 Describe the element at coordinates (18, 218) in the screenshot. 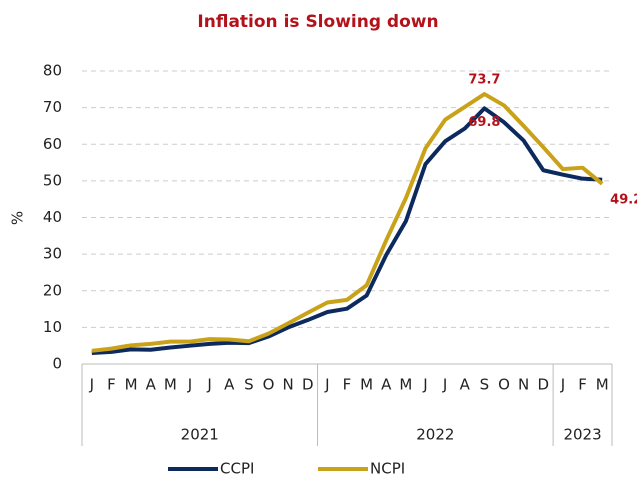

I see `y-axis-label: %` at that location.